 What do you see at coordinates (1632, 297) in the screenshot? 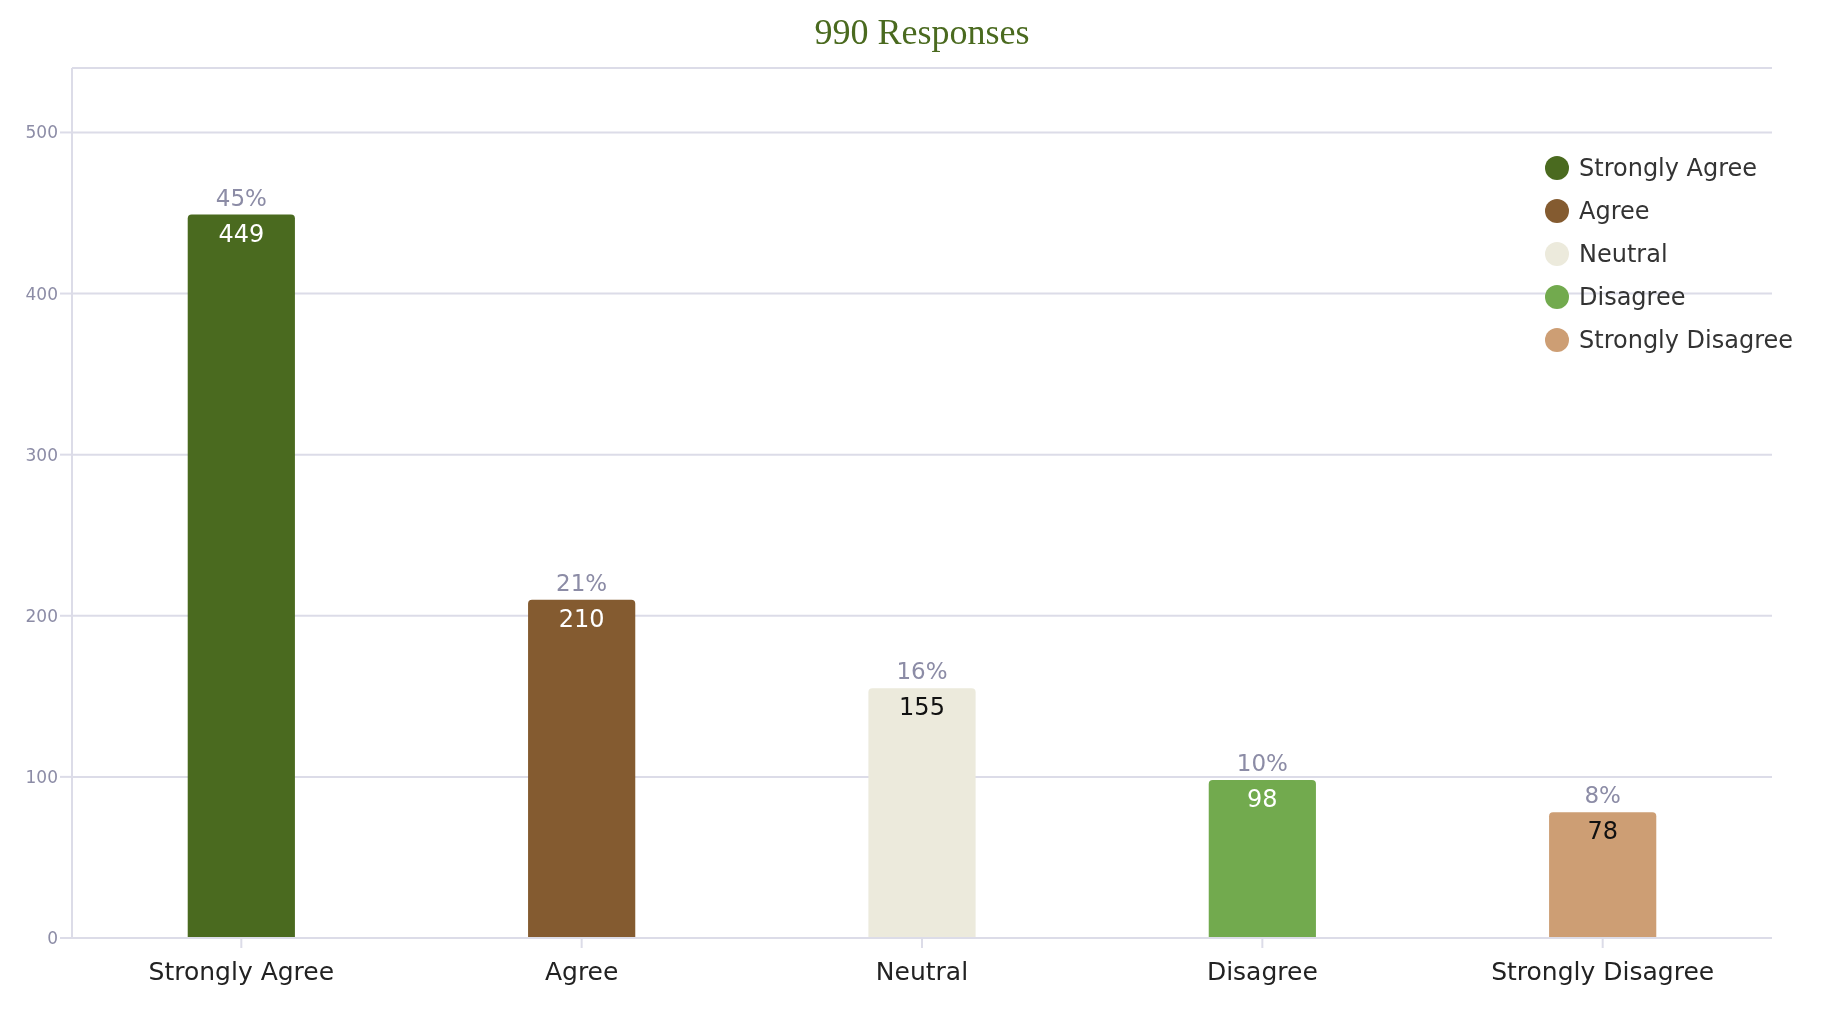
I see `legend-label: Disagree` at bounding box center [1632, 297].